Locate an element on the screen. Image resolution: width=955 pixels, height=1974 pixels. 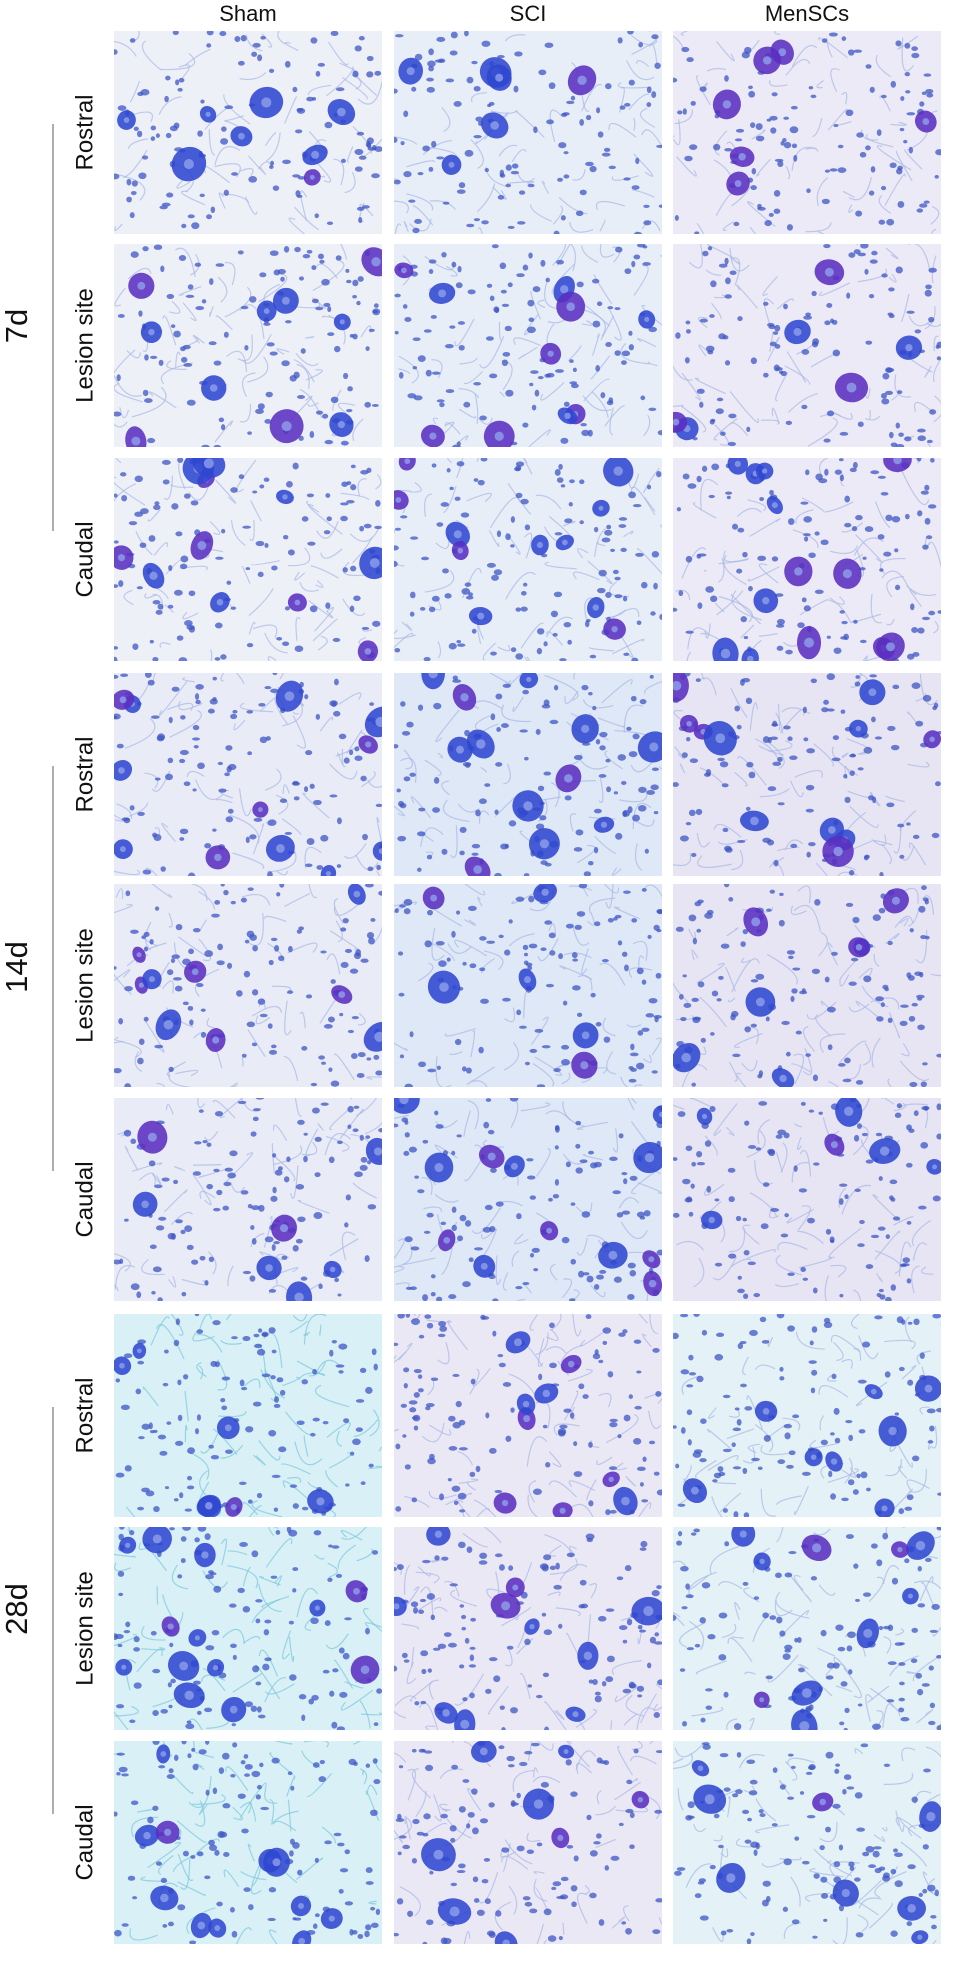
micrograph is located at coordinates (250, 1411).